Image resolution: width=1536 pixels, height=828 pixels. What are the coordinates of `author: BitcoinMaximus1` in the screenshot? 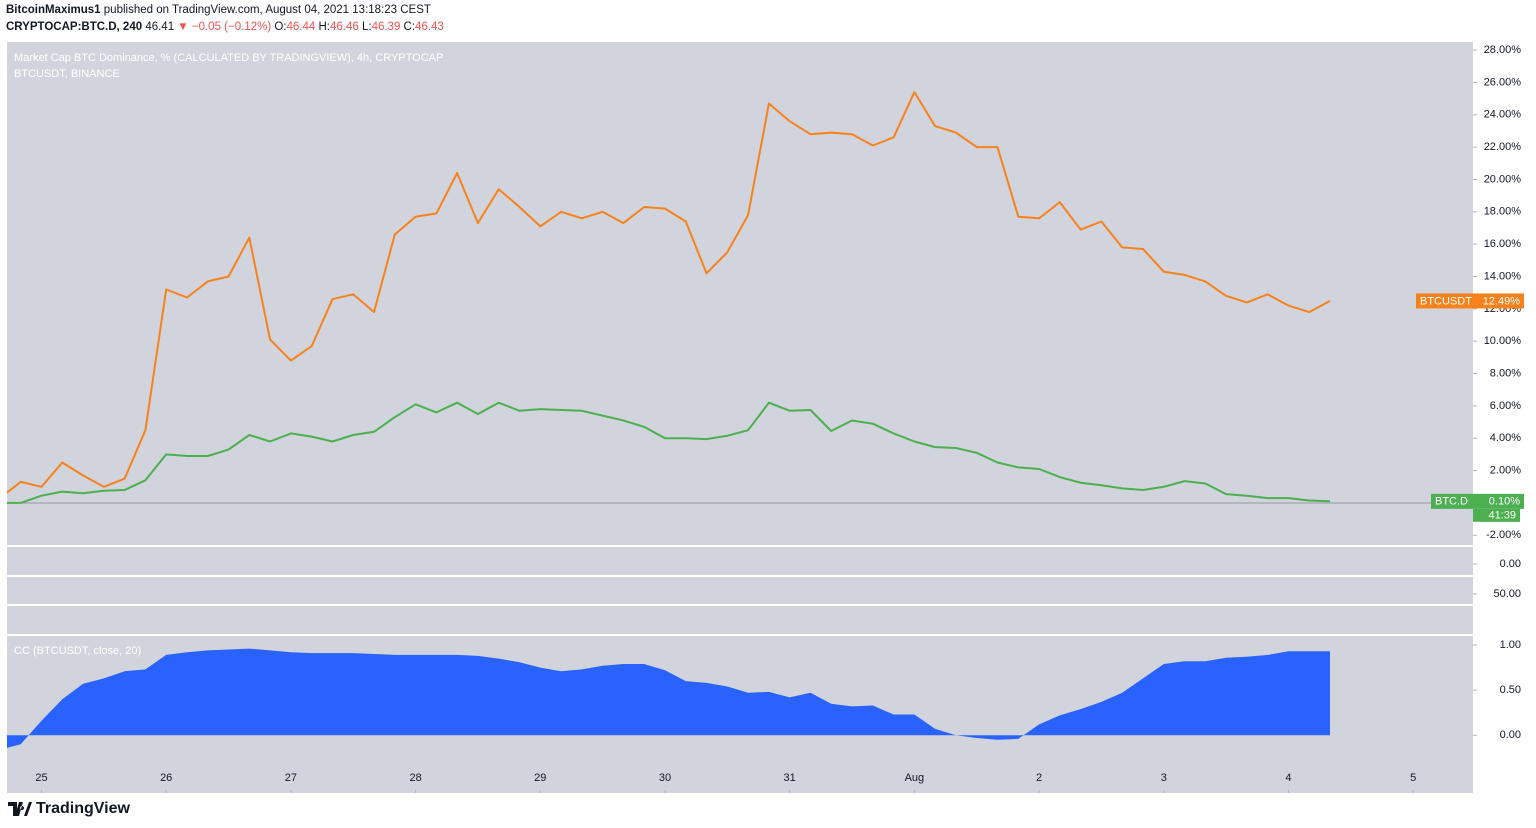 It's located at (53, 10).